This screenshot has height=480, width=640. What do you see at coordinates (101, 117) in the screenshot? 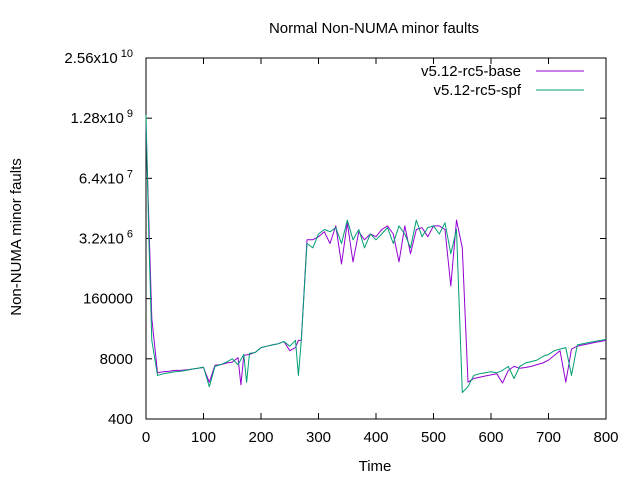
I see `y-tick-label: 1.28x10 9` at bounding box center [101, 117].